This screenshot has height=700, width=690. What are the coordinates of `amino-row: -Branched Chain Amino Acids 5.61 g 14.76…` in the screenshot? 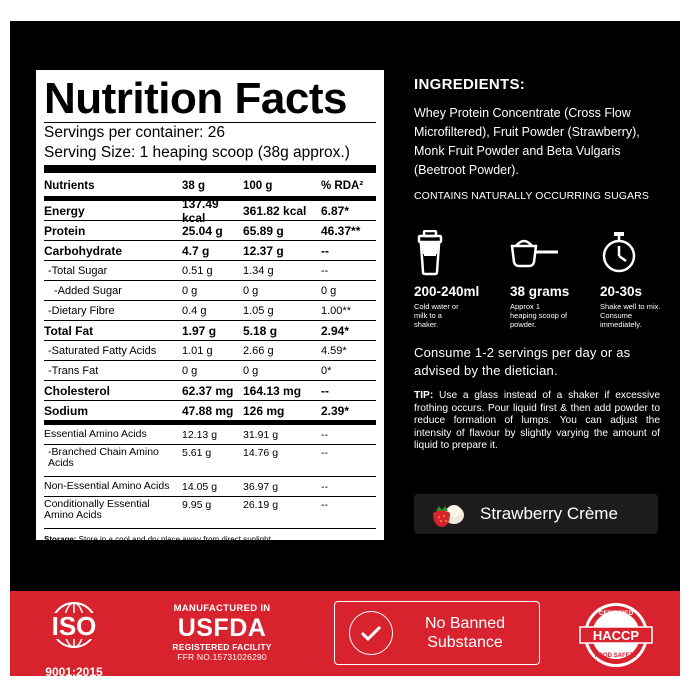 It's located at (210, 461).